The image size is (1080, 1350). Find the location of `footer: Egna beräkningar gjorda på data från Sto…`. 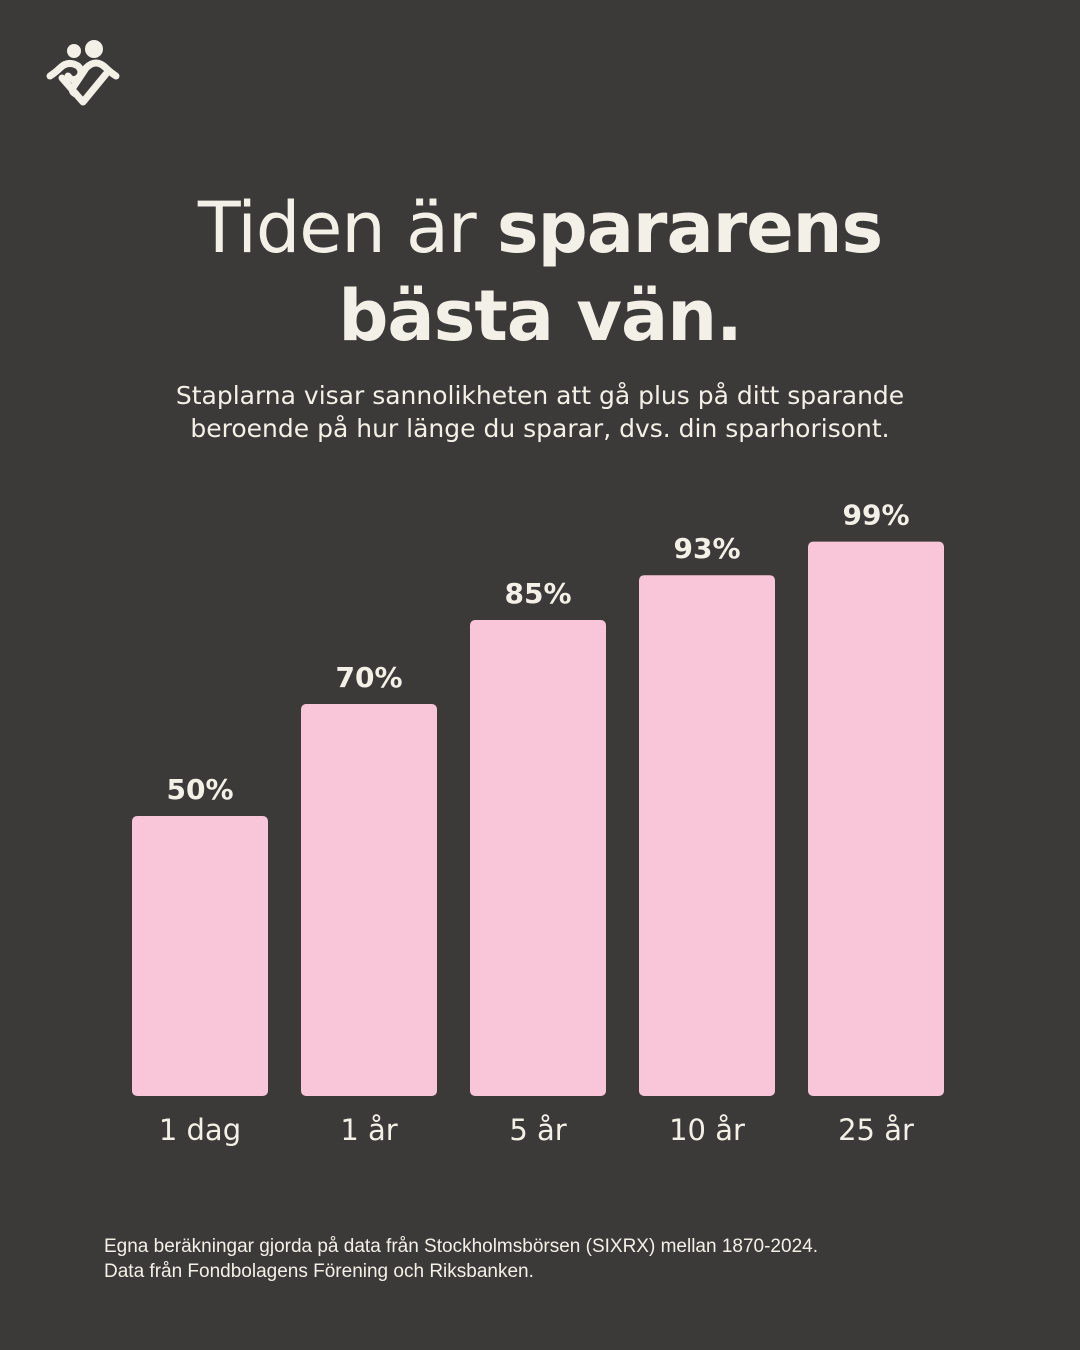

footer: Egna beräkningar gjorda på data från Sto… is located at coordinates (461, 1259).